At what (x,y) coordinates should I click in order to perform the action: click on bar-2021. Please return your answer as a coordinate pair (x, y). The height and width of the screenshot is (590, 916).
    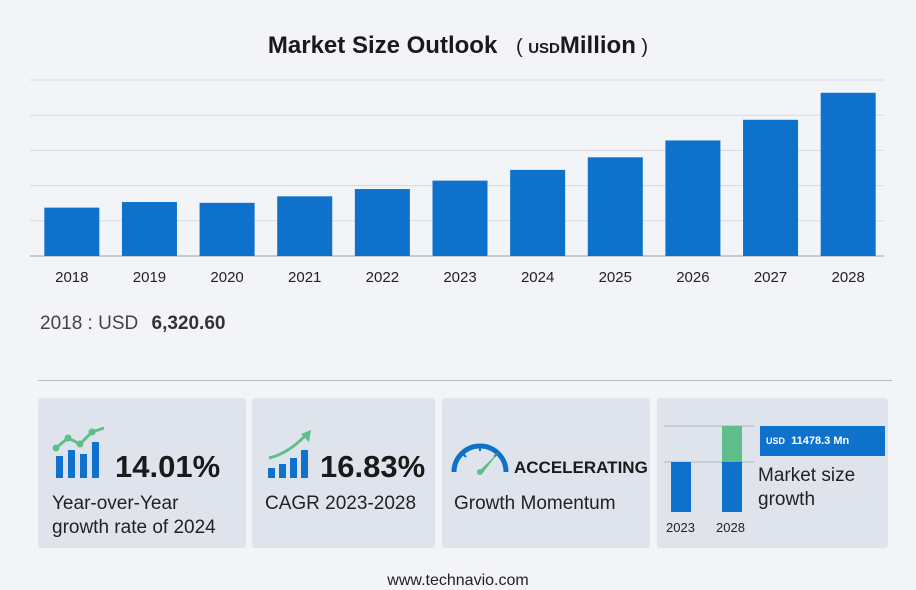
    Looking at the image, I should click on (305, 226).